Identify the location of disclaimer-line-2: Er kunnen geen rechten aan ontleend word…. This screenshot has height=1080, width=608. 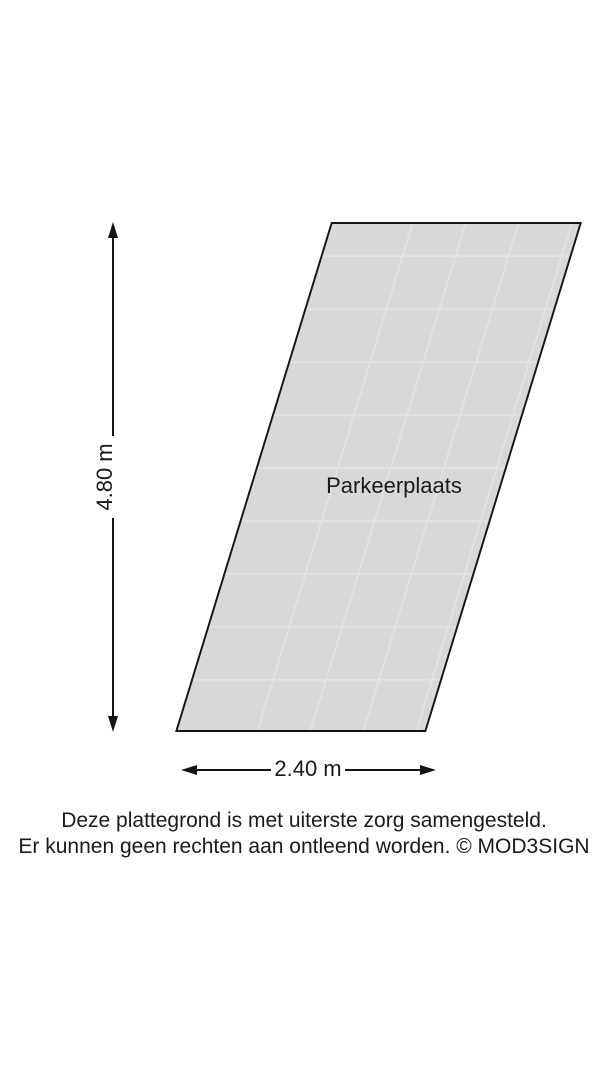
(304, 846).